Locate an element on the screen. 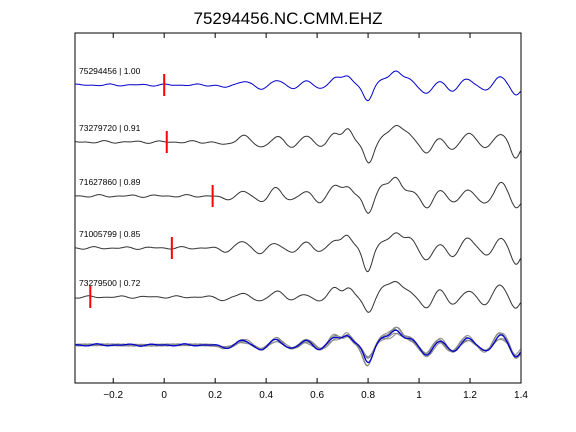 This screenshot has width=576, height=432. pick-marker-group is located at coordinates (151, 191).